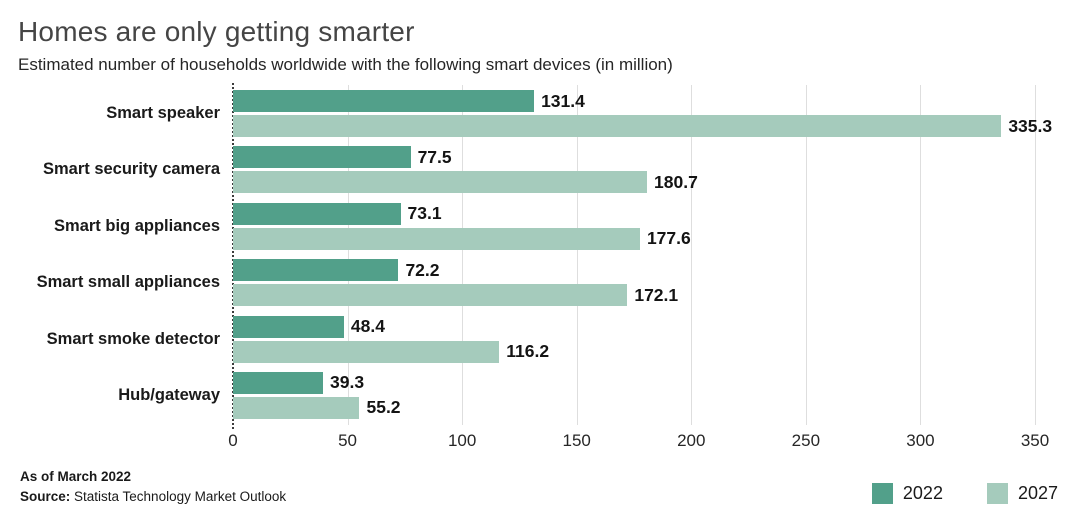 The height and width of the screenshot is (511, 1080). I want to click on category-row: Smart smoke detector 48.4 116.2, so click(540, 339).